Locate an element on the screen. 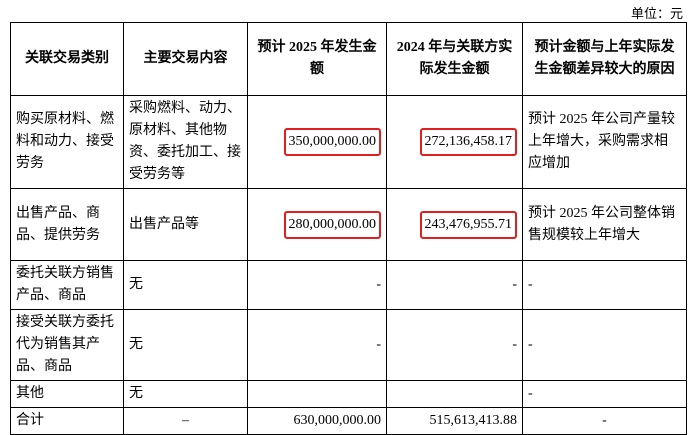 The width and height of the screenshot is (693, 435). table-cell: 采购燃料、动力、原材料、其他物资、委托加工、接受劳务等 is located at coordinates (185, 142).